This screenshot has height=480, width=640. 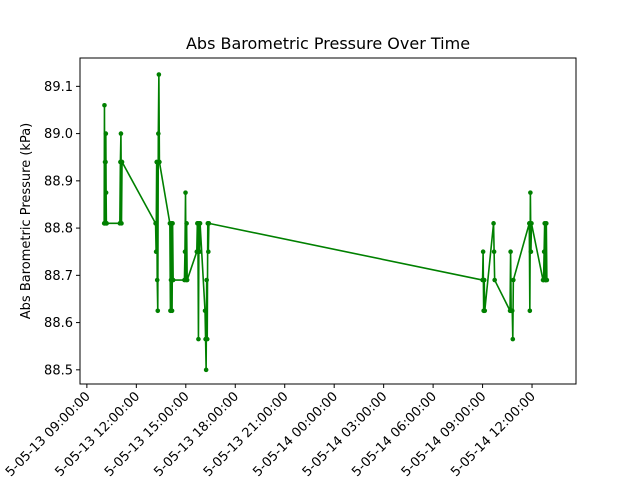 What do you see at coordinates (58, 323) in the screenshot?
I see `y-tick-label: 88.6` at bounding box center [58, 323].